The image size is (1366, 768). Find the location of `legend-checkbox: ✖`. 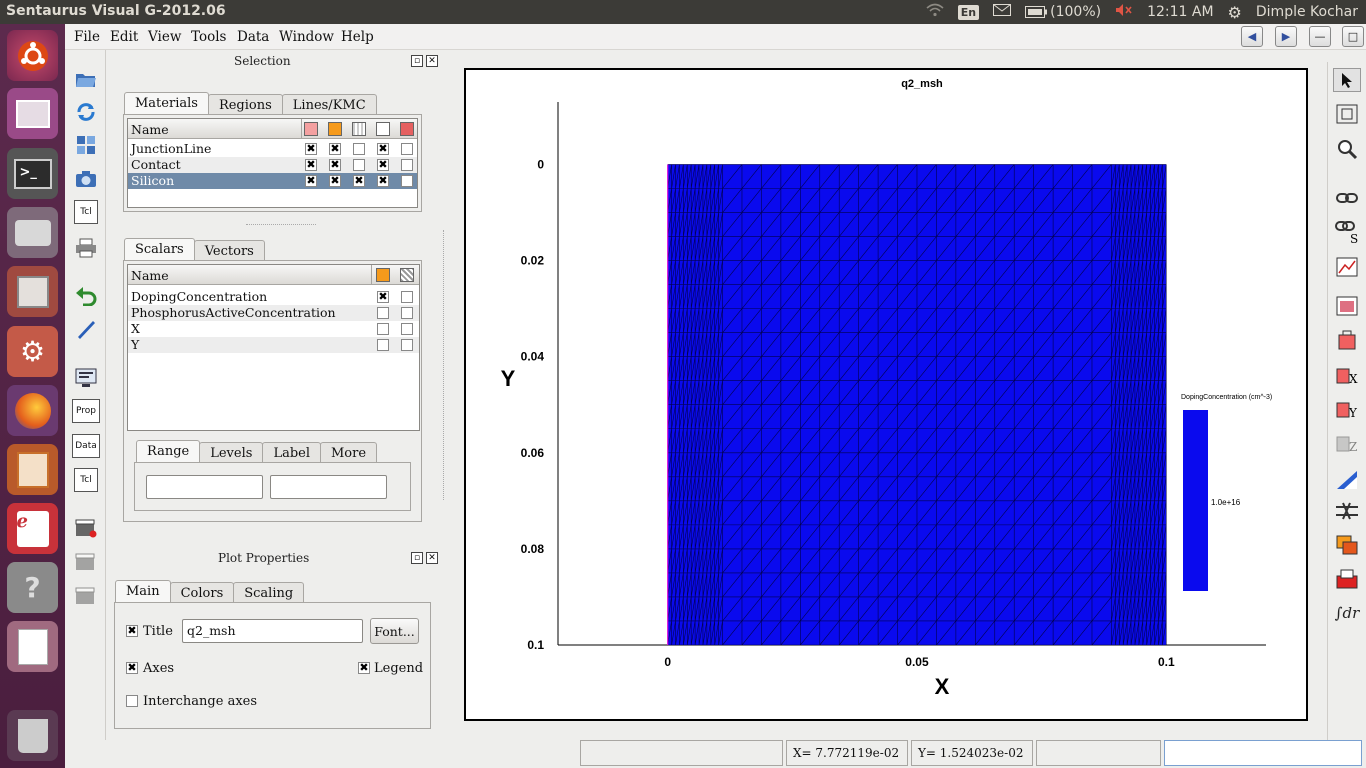

legend-checkbox: ✖ is located at coordinates (364, 667).